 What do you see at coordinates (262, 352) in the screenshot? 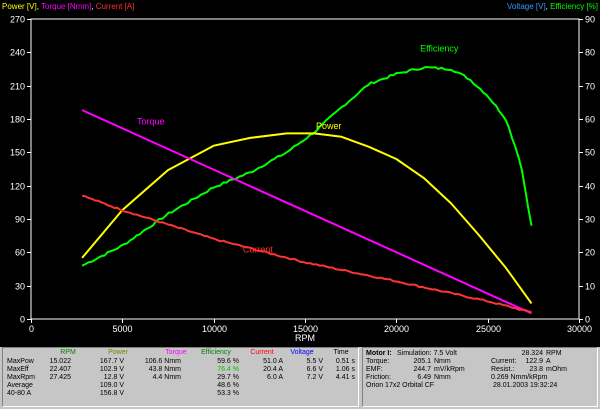
I see `table-header: Current` at bounding box center [262, 352].